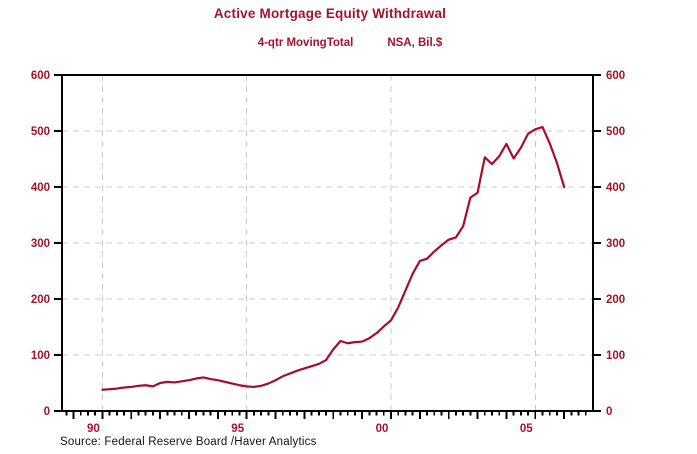  I want to click on y-axis-label-right: 600, so click(615, 76).